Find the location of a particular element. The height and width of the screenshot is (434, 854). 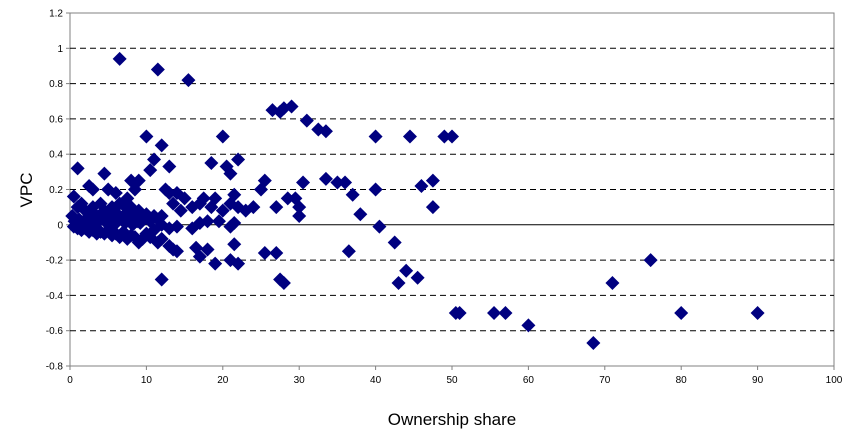

y-tick-label: -0.8 is located at coordinates (55, 367).